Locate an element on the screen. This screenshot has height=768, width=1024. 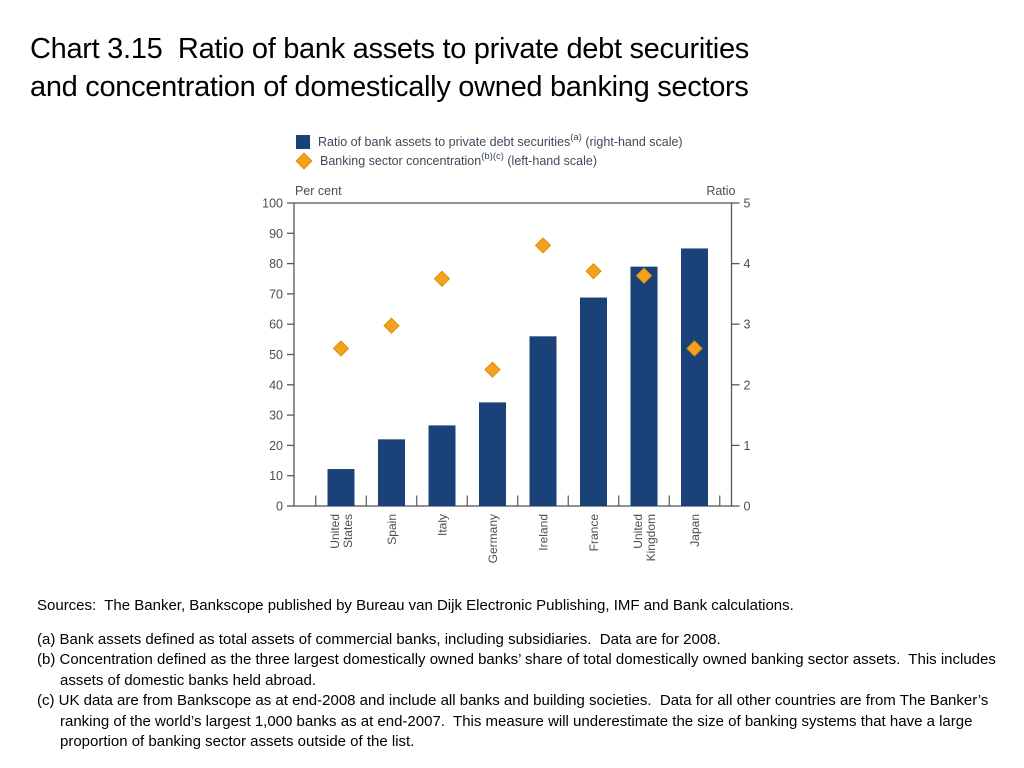
left-axis-tick-label: 70 is located at coordinates (276, 294).